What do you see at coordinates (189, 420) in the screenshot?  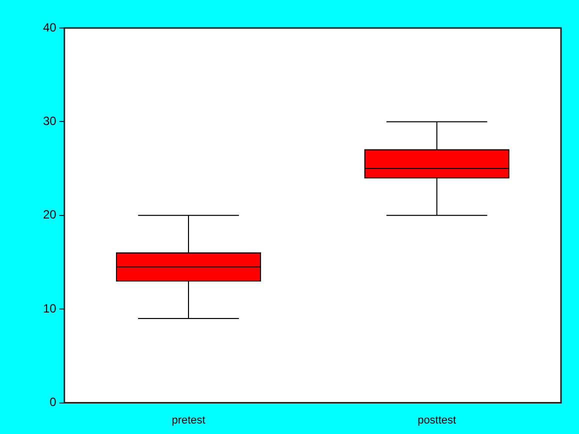 I see `x-tick-label: pretest` at bounding box center [189, 420].